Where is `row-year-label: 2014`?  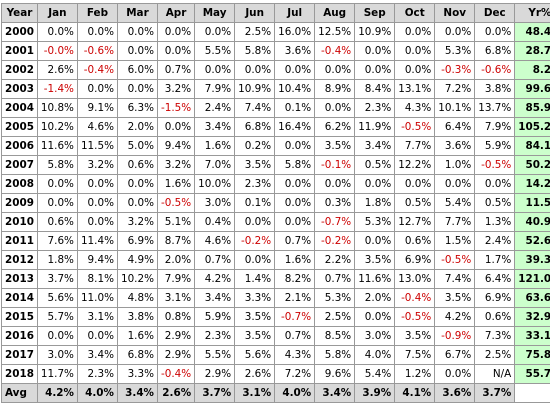 row-year-label: 2014 is located at coordinates (19, 298).